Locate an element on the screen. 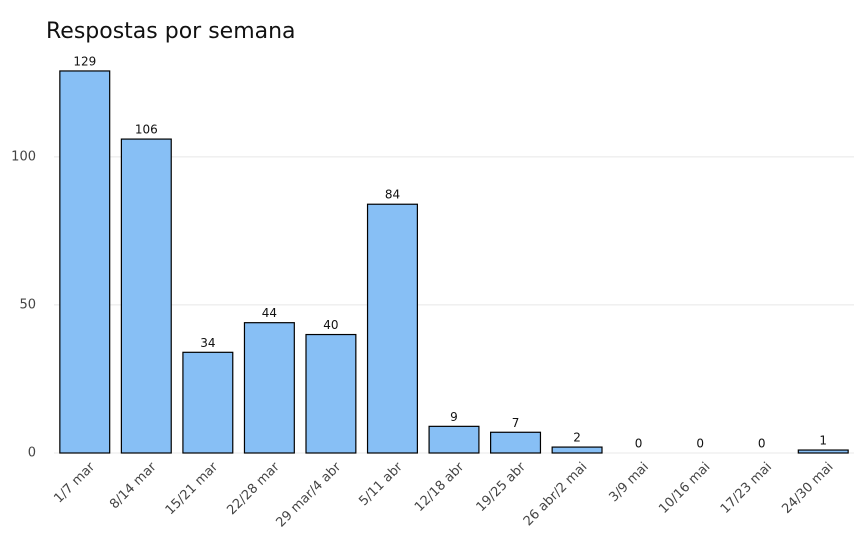 The height and width of the screenshot is (541, 854). y-tick-label: 0 is located at coordinates (32, 453).